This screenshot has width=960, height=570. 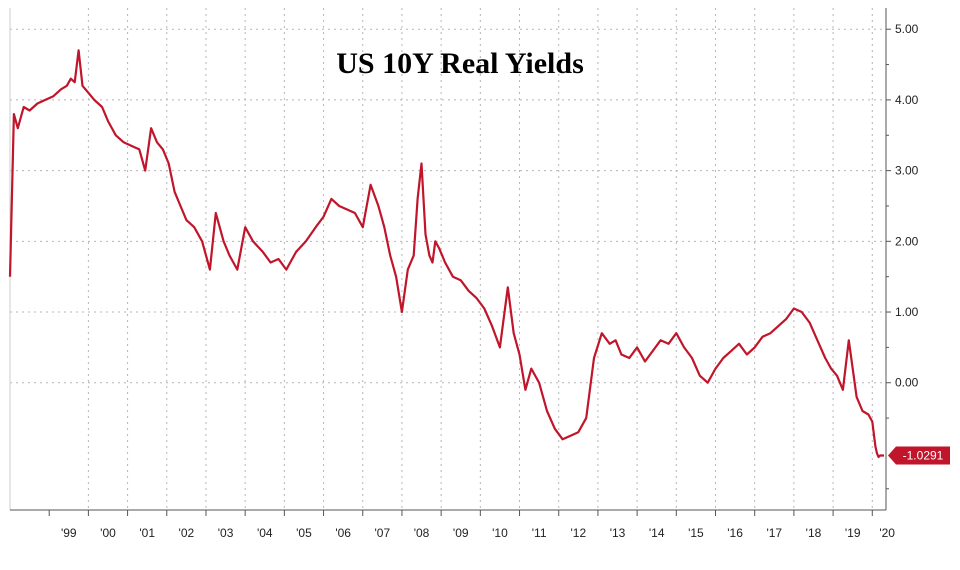 I want to click on x-tick-label: '16, so click(x=735, y=533).